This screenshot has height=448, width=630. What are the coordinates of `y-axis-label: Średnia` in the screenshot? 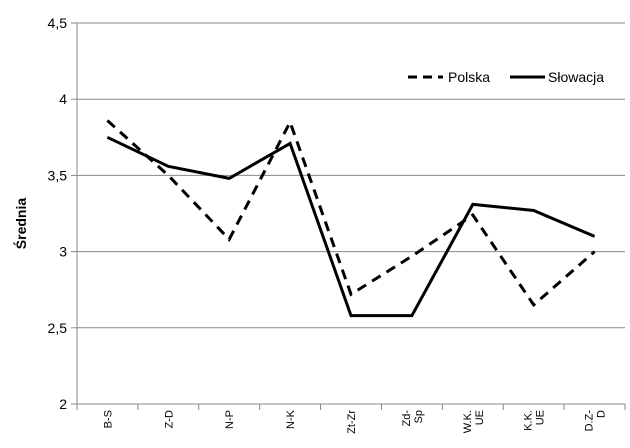 It's located at (20, 224).